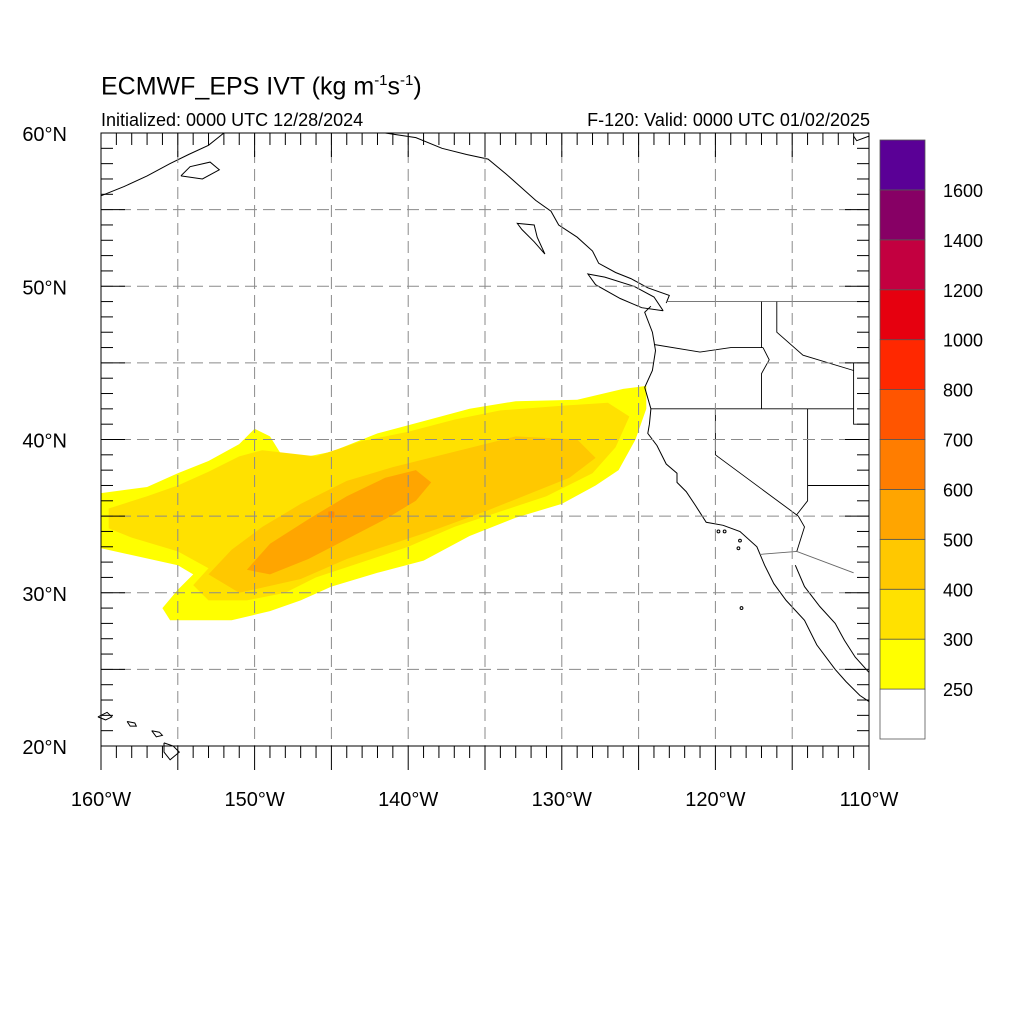  I want to click on colorbar-label: 500, so click(958, 540).